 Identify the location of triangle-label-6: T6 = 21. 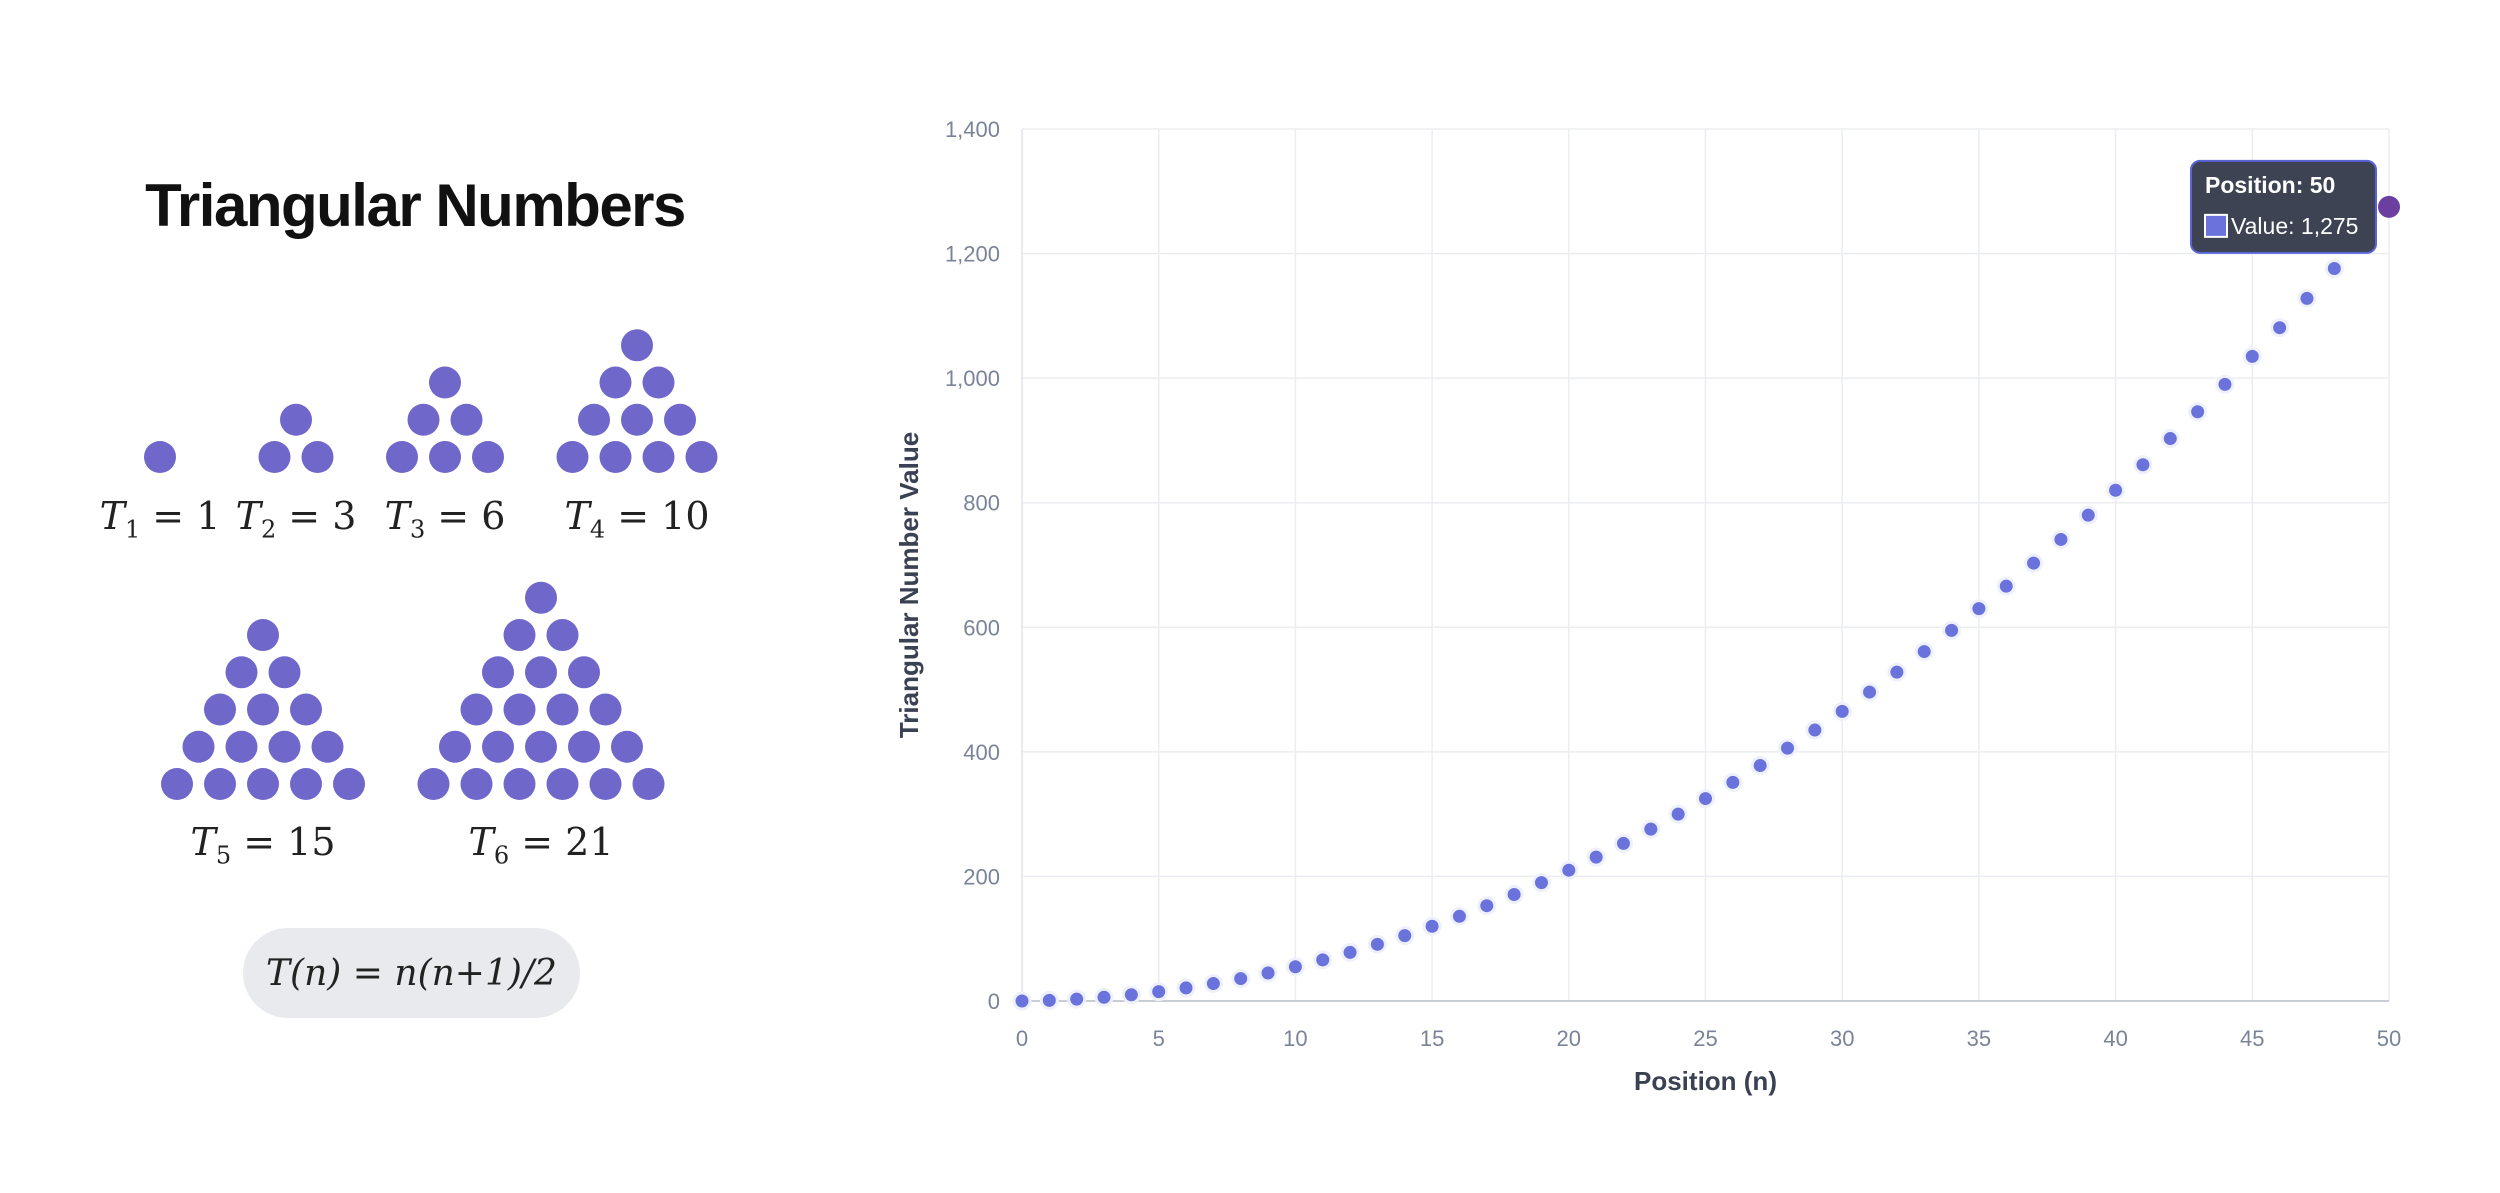
(541, 845).